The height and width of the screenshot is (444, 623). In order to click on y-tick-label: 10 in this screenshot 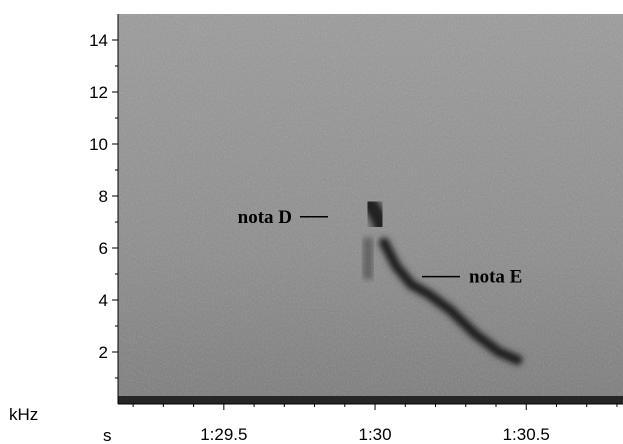, I will do `click(98, 144)`.